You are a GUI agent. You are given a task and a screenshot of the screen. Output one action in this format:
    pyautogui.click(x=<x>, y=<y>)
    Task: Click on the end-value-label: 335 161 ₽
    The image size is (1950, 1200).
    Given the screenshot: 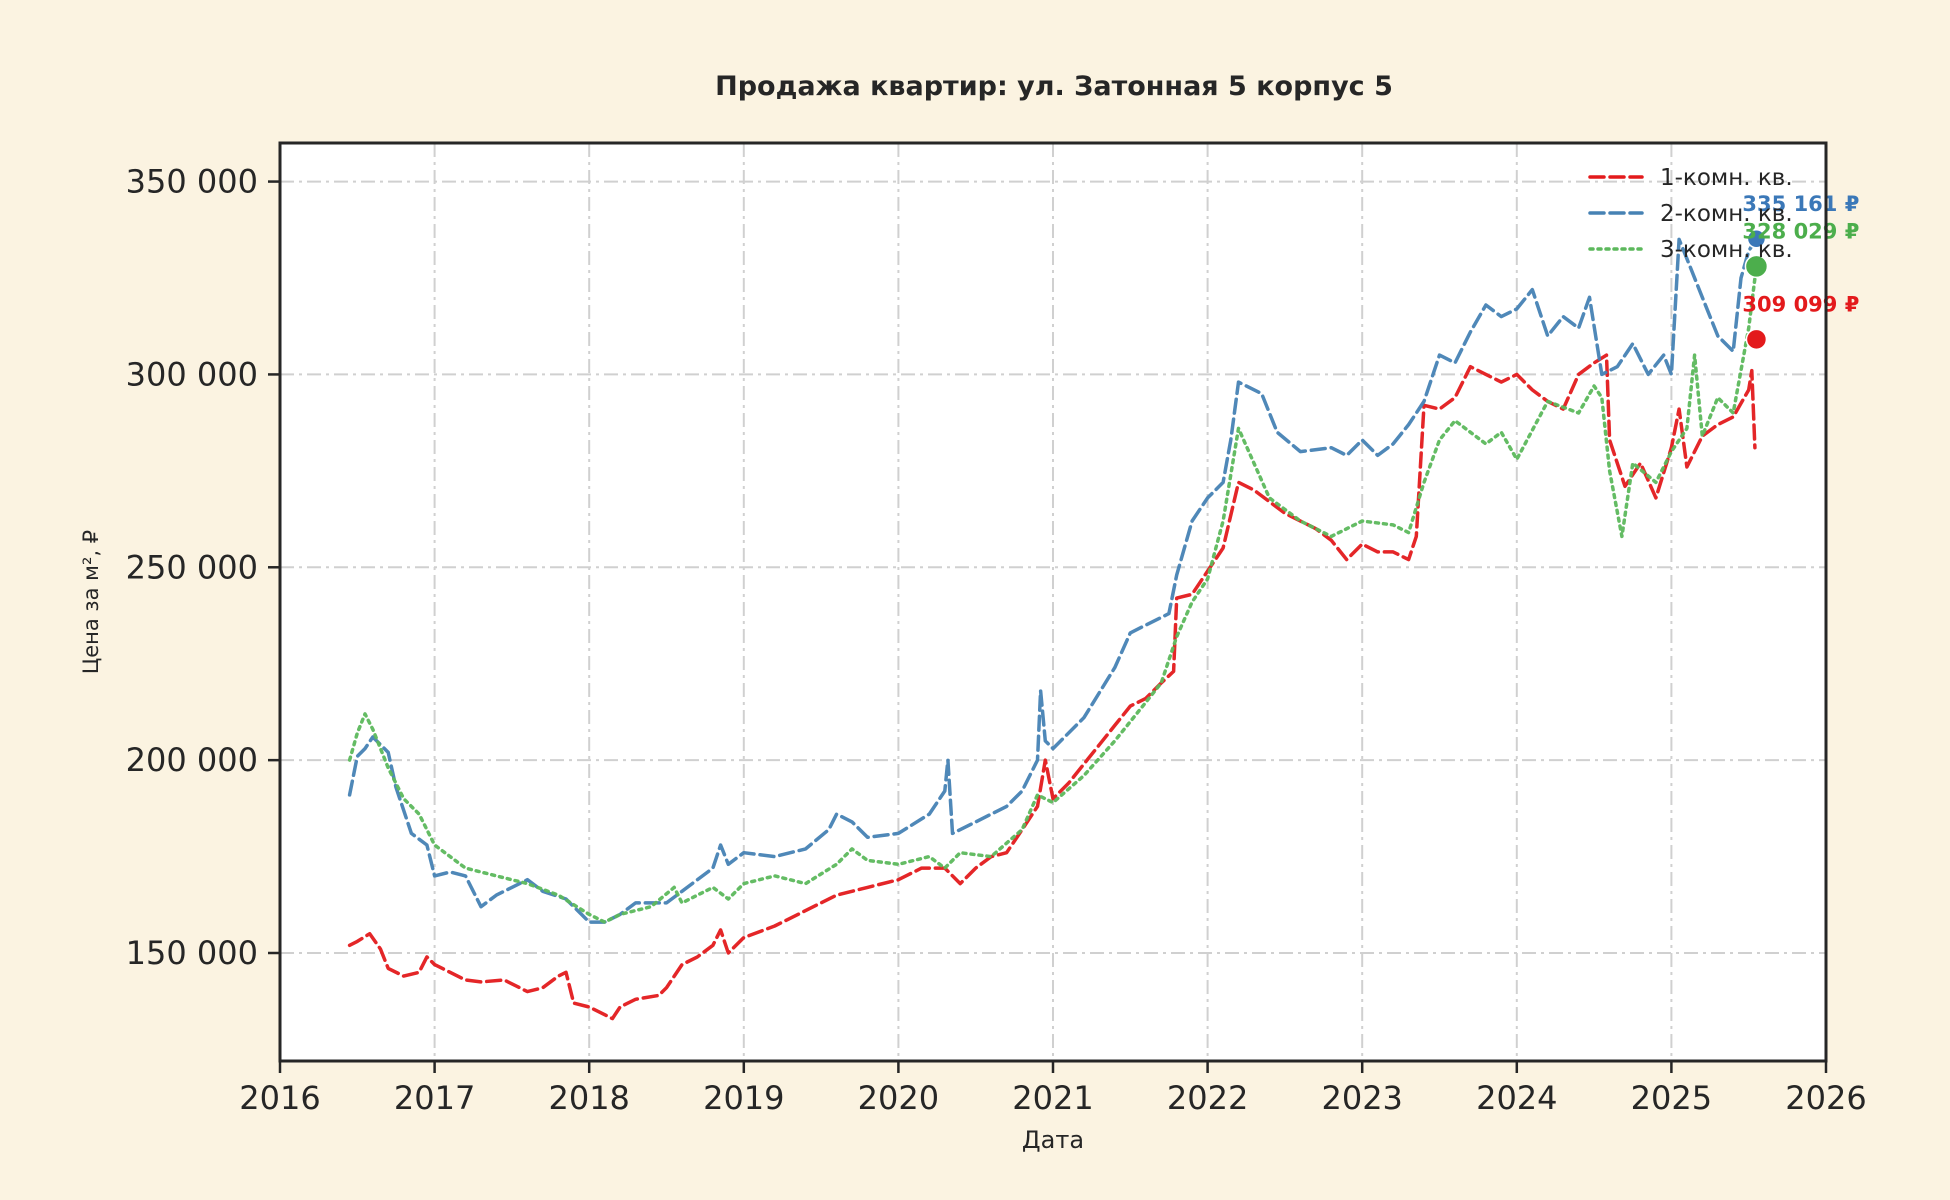 What is the action you would take?
    pyautogui.click(x=1800, y=204)
    